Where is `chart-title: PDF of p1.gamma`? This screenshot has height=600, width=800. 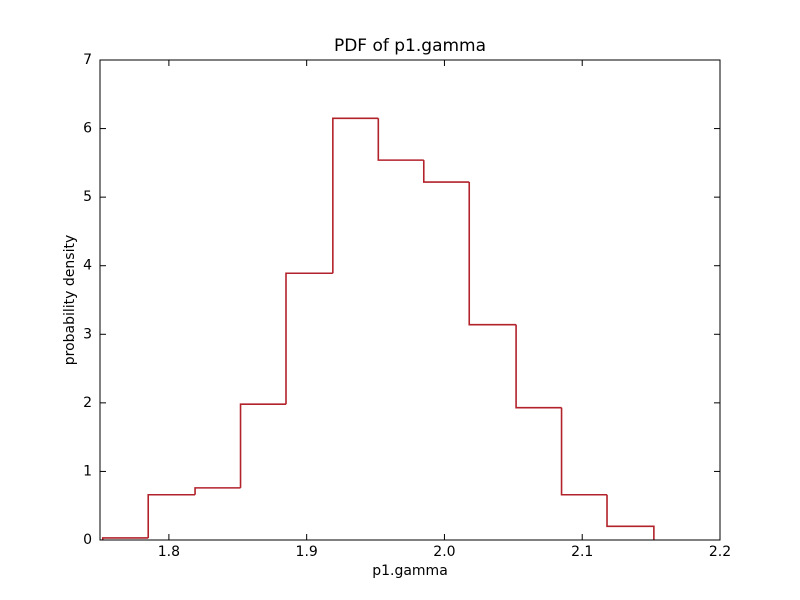
chart-title: PDF of p1.gamma is located at coordinates (410, 46).